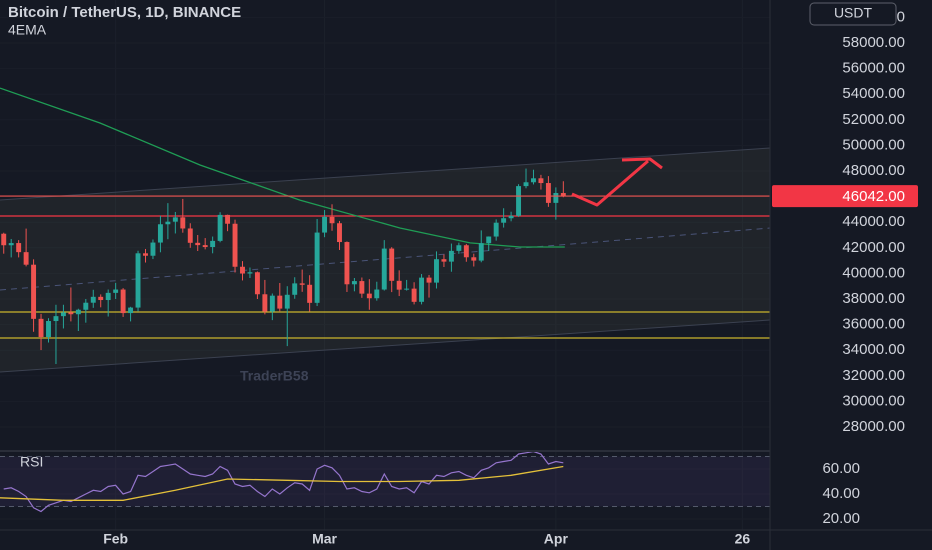  I want to click on y-tick-label: 54000.00, so click(873, 93).